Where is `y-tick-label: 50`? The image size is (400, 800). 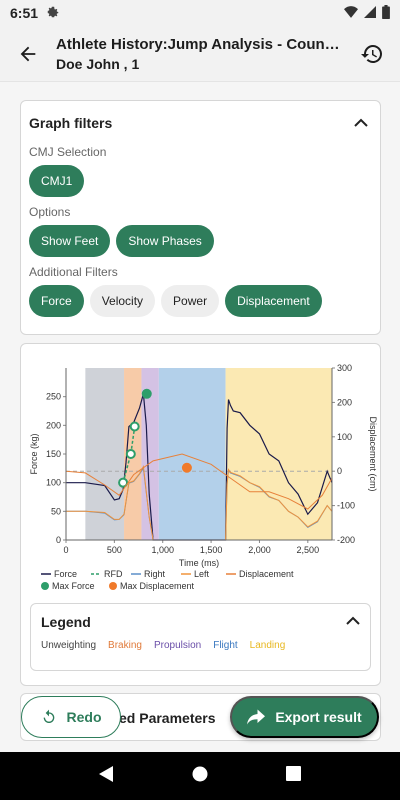 y-tick-label: 50 is located at coordinates (56, 511).